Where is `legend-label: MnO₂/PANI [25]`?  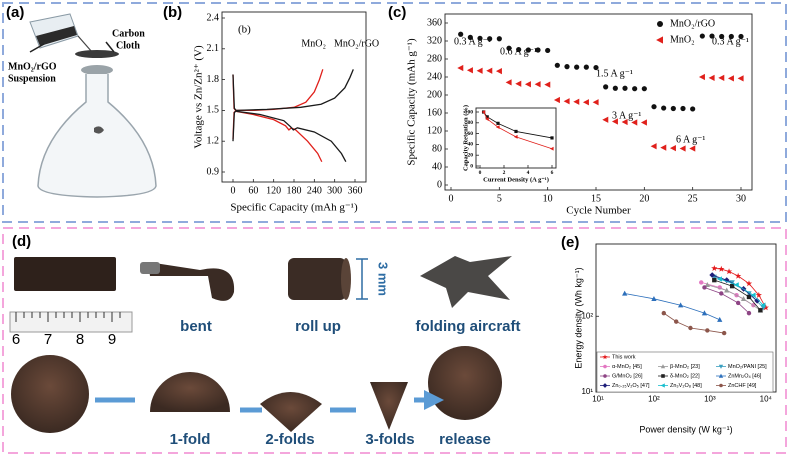
legend-label: MnO₂/PANI [25] is located at coordinates (747, 367).